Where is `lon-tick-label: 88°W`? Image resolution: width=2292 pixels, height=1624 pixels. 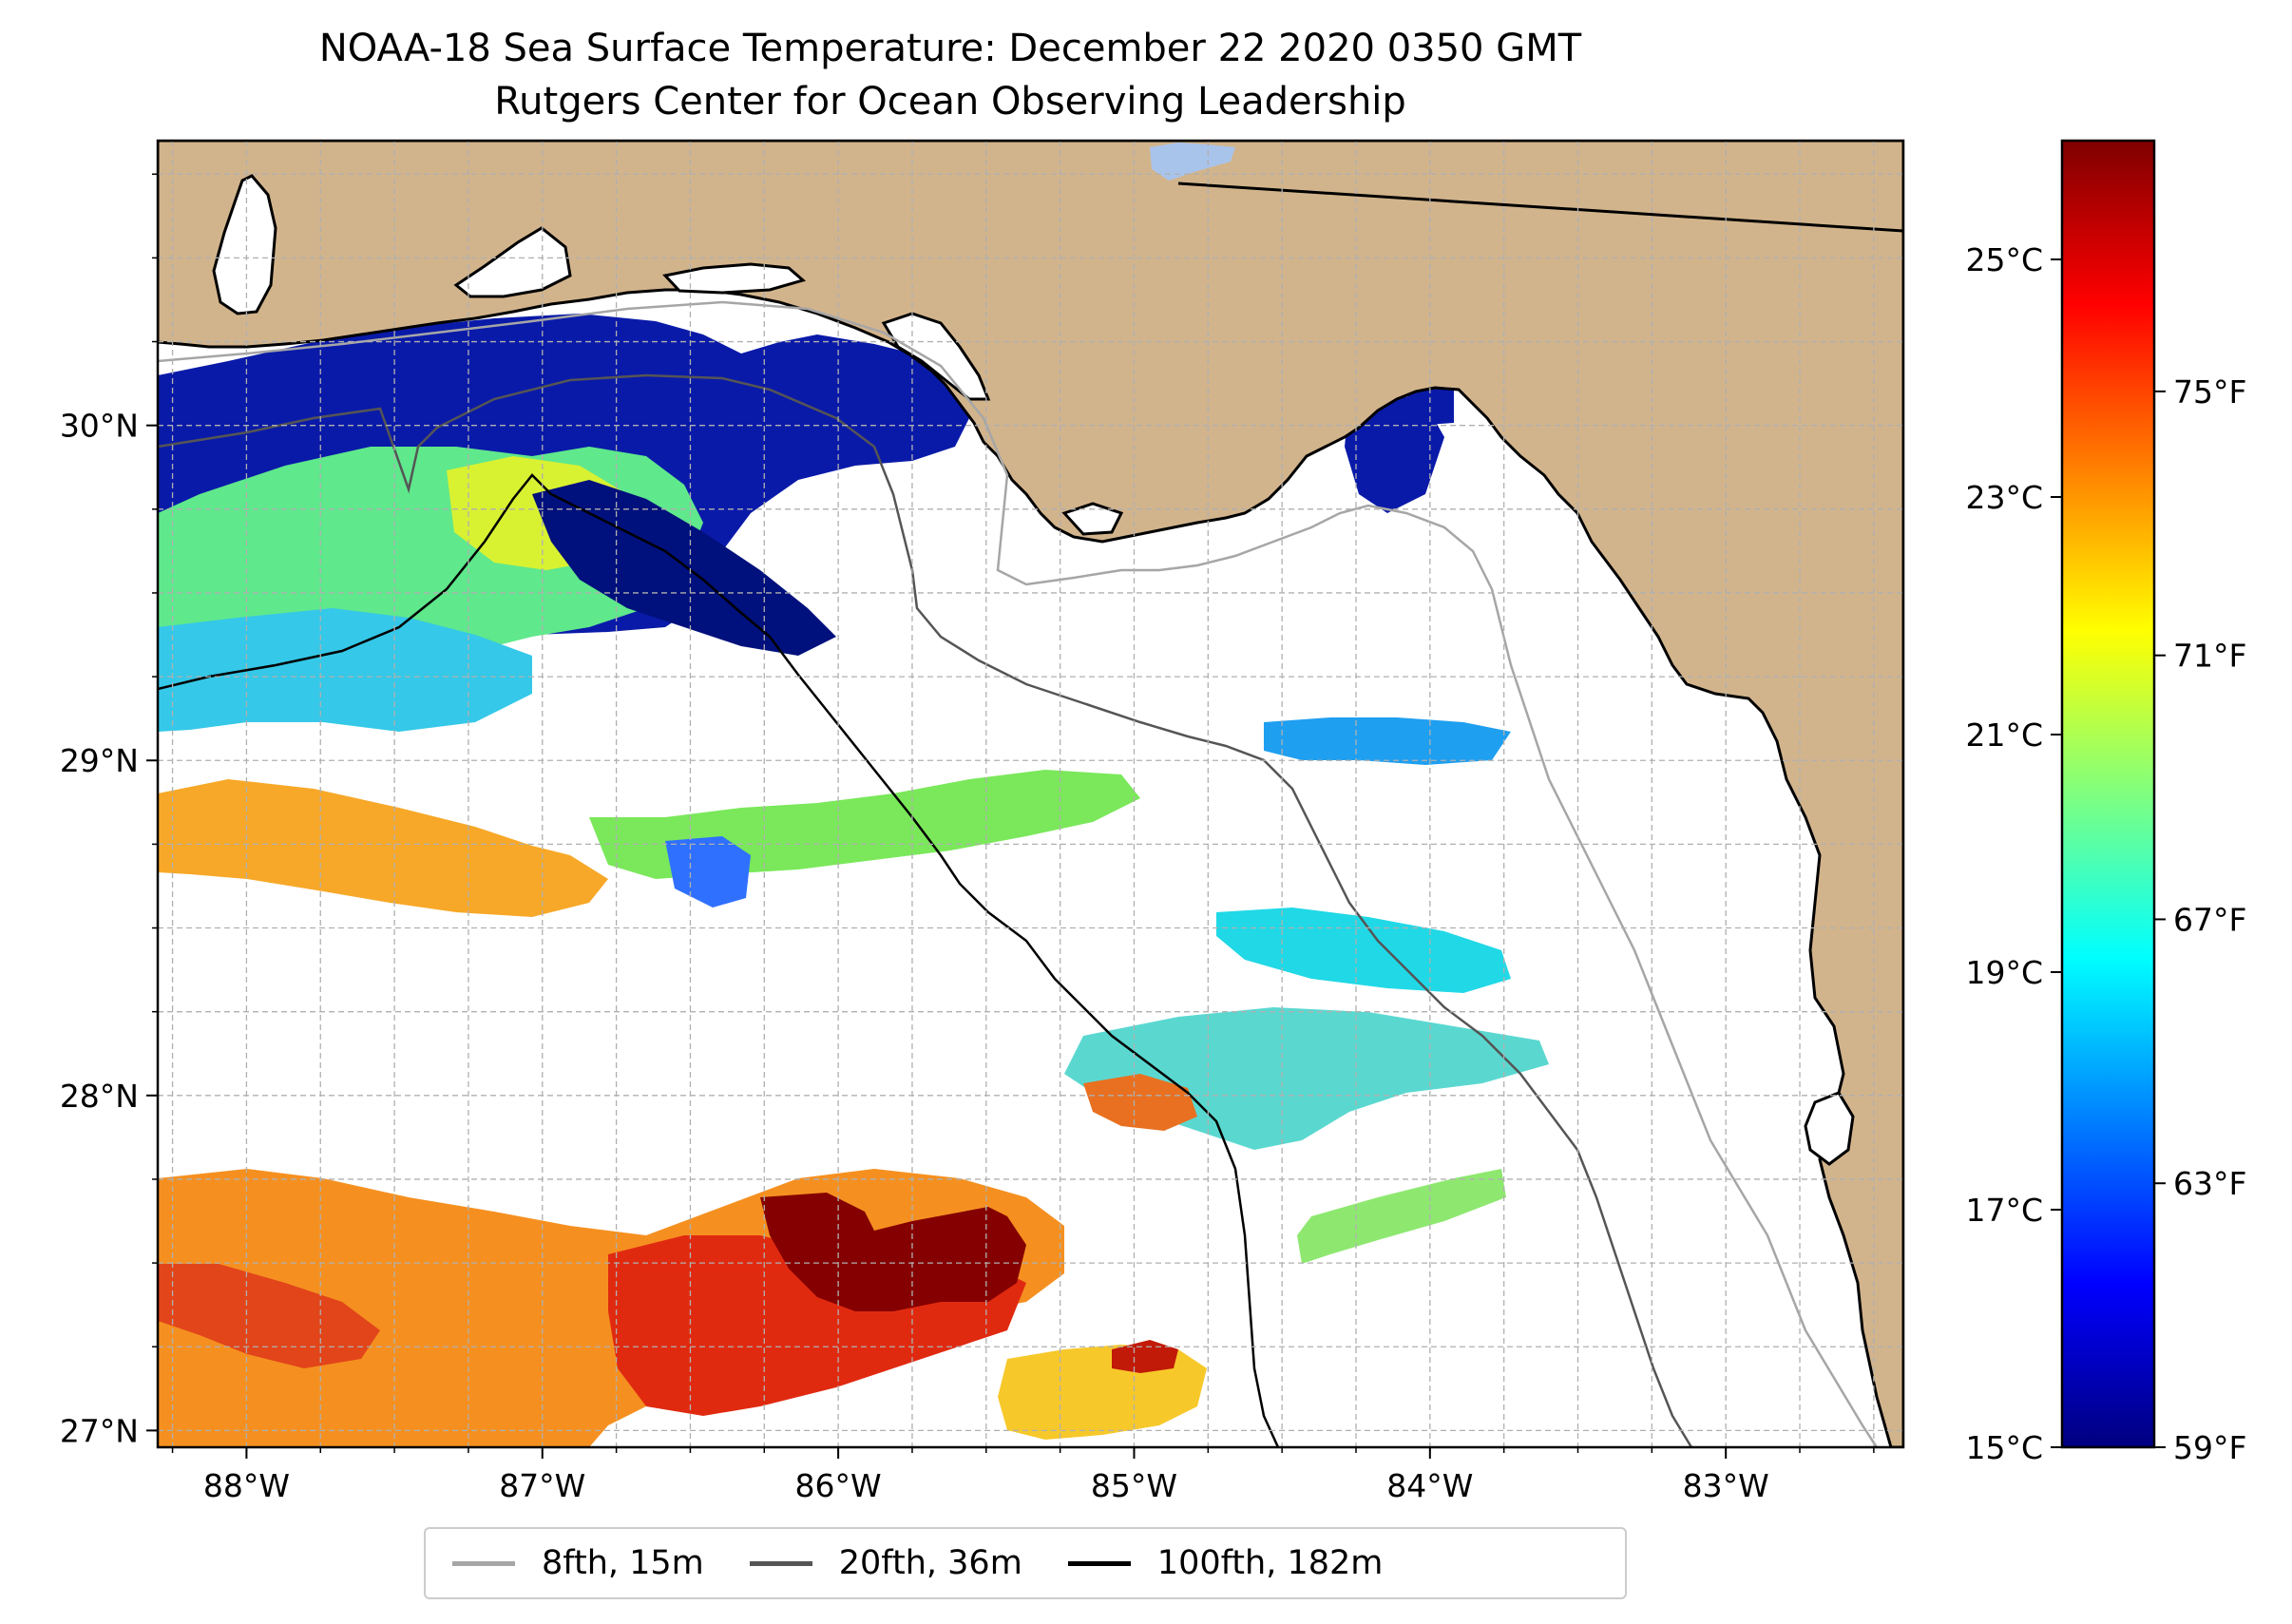
lon-tick-label: 88°W is located at coordinates (246, 1485).